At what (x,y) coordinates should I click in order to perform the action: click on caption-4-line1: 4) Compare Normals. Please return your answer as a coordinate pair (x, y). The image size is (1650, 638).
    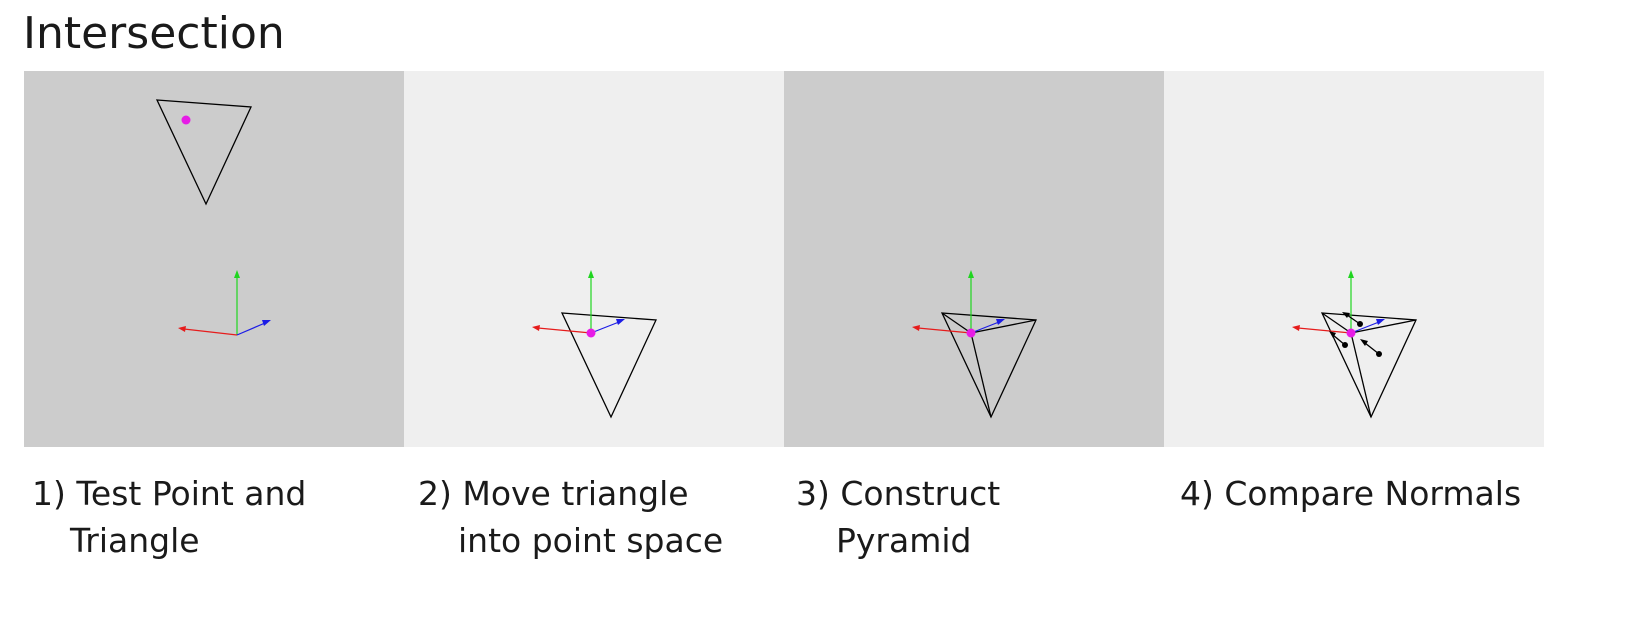
    Looking at the image, I should click on (1351, 493).